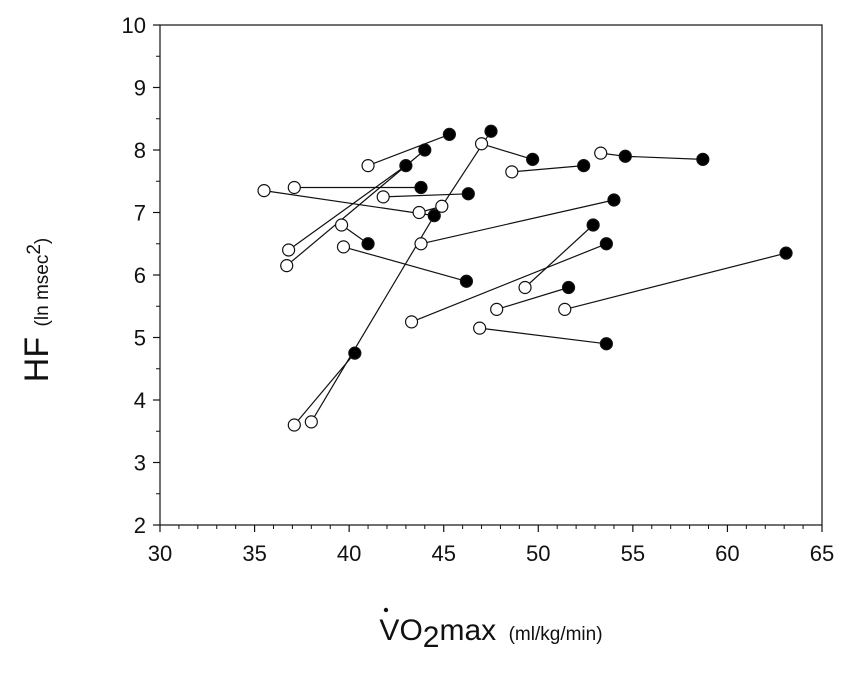 The image size is (841, 679). Describe the element at coordinates (386, 610) in the screenshot. I see `v-dot-icon` at that location.